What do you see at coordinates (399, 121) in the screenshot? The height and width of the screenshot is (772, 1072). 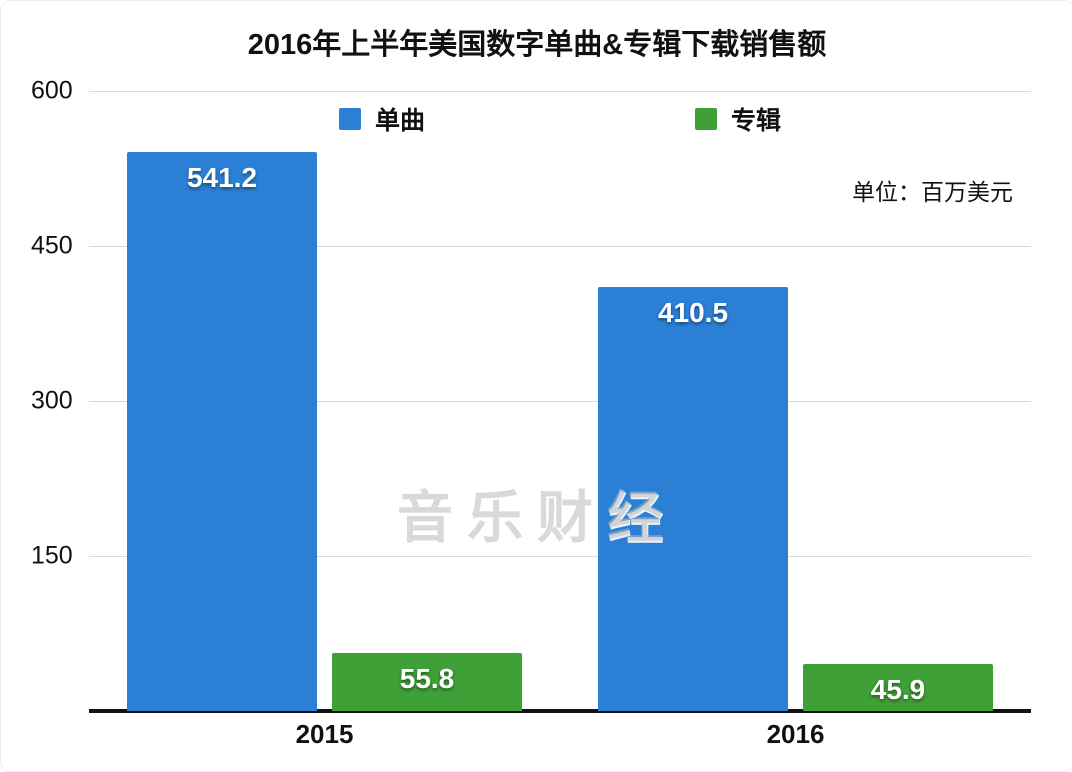 I see `legend-label: 单曲` at bounding box center [399, 121].